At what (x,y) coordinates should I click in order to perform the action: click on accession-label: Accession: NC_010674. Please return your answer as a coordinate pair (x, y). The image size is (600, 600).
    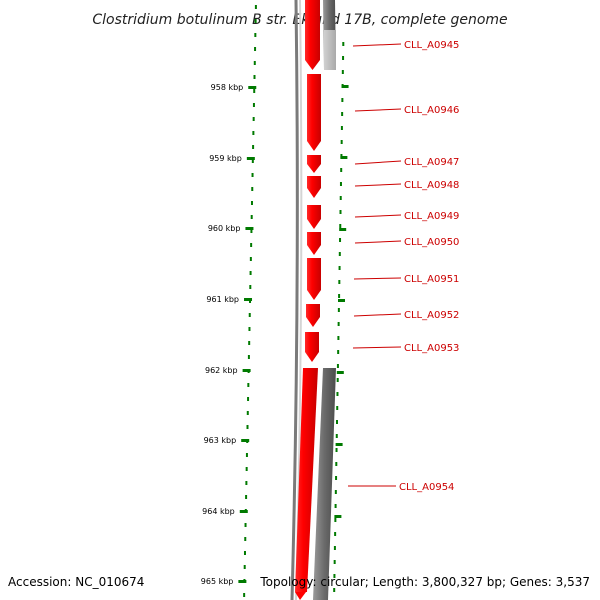
    Looking at the image, I should click on (76, 582).